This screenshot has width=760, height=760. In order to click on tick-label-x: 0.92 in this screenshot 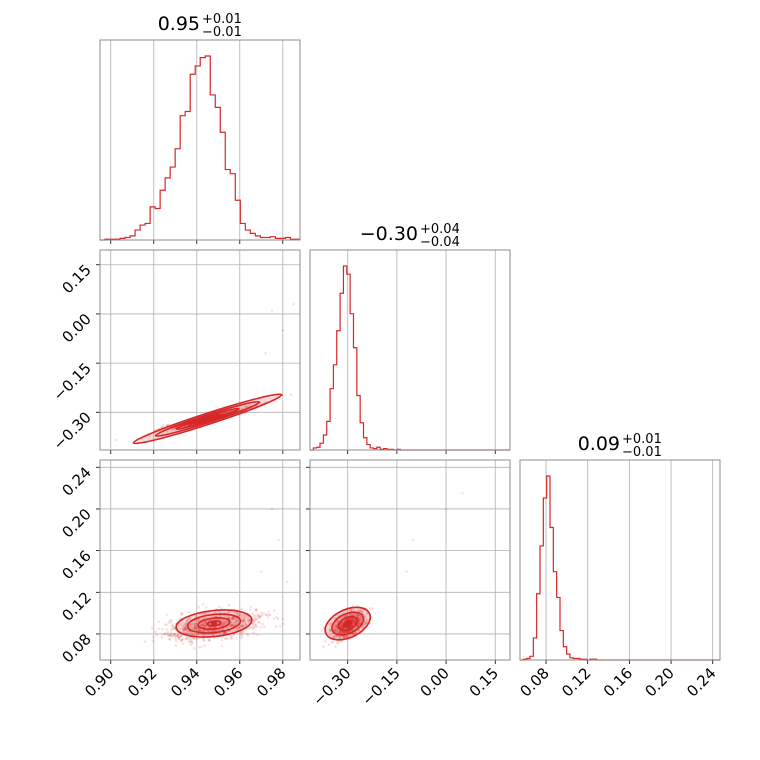, I will do `click(142, 682)`.